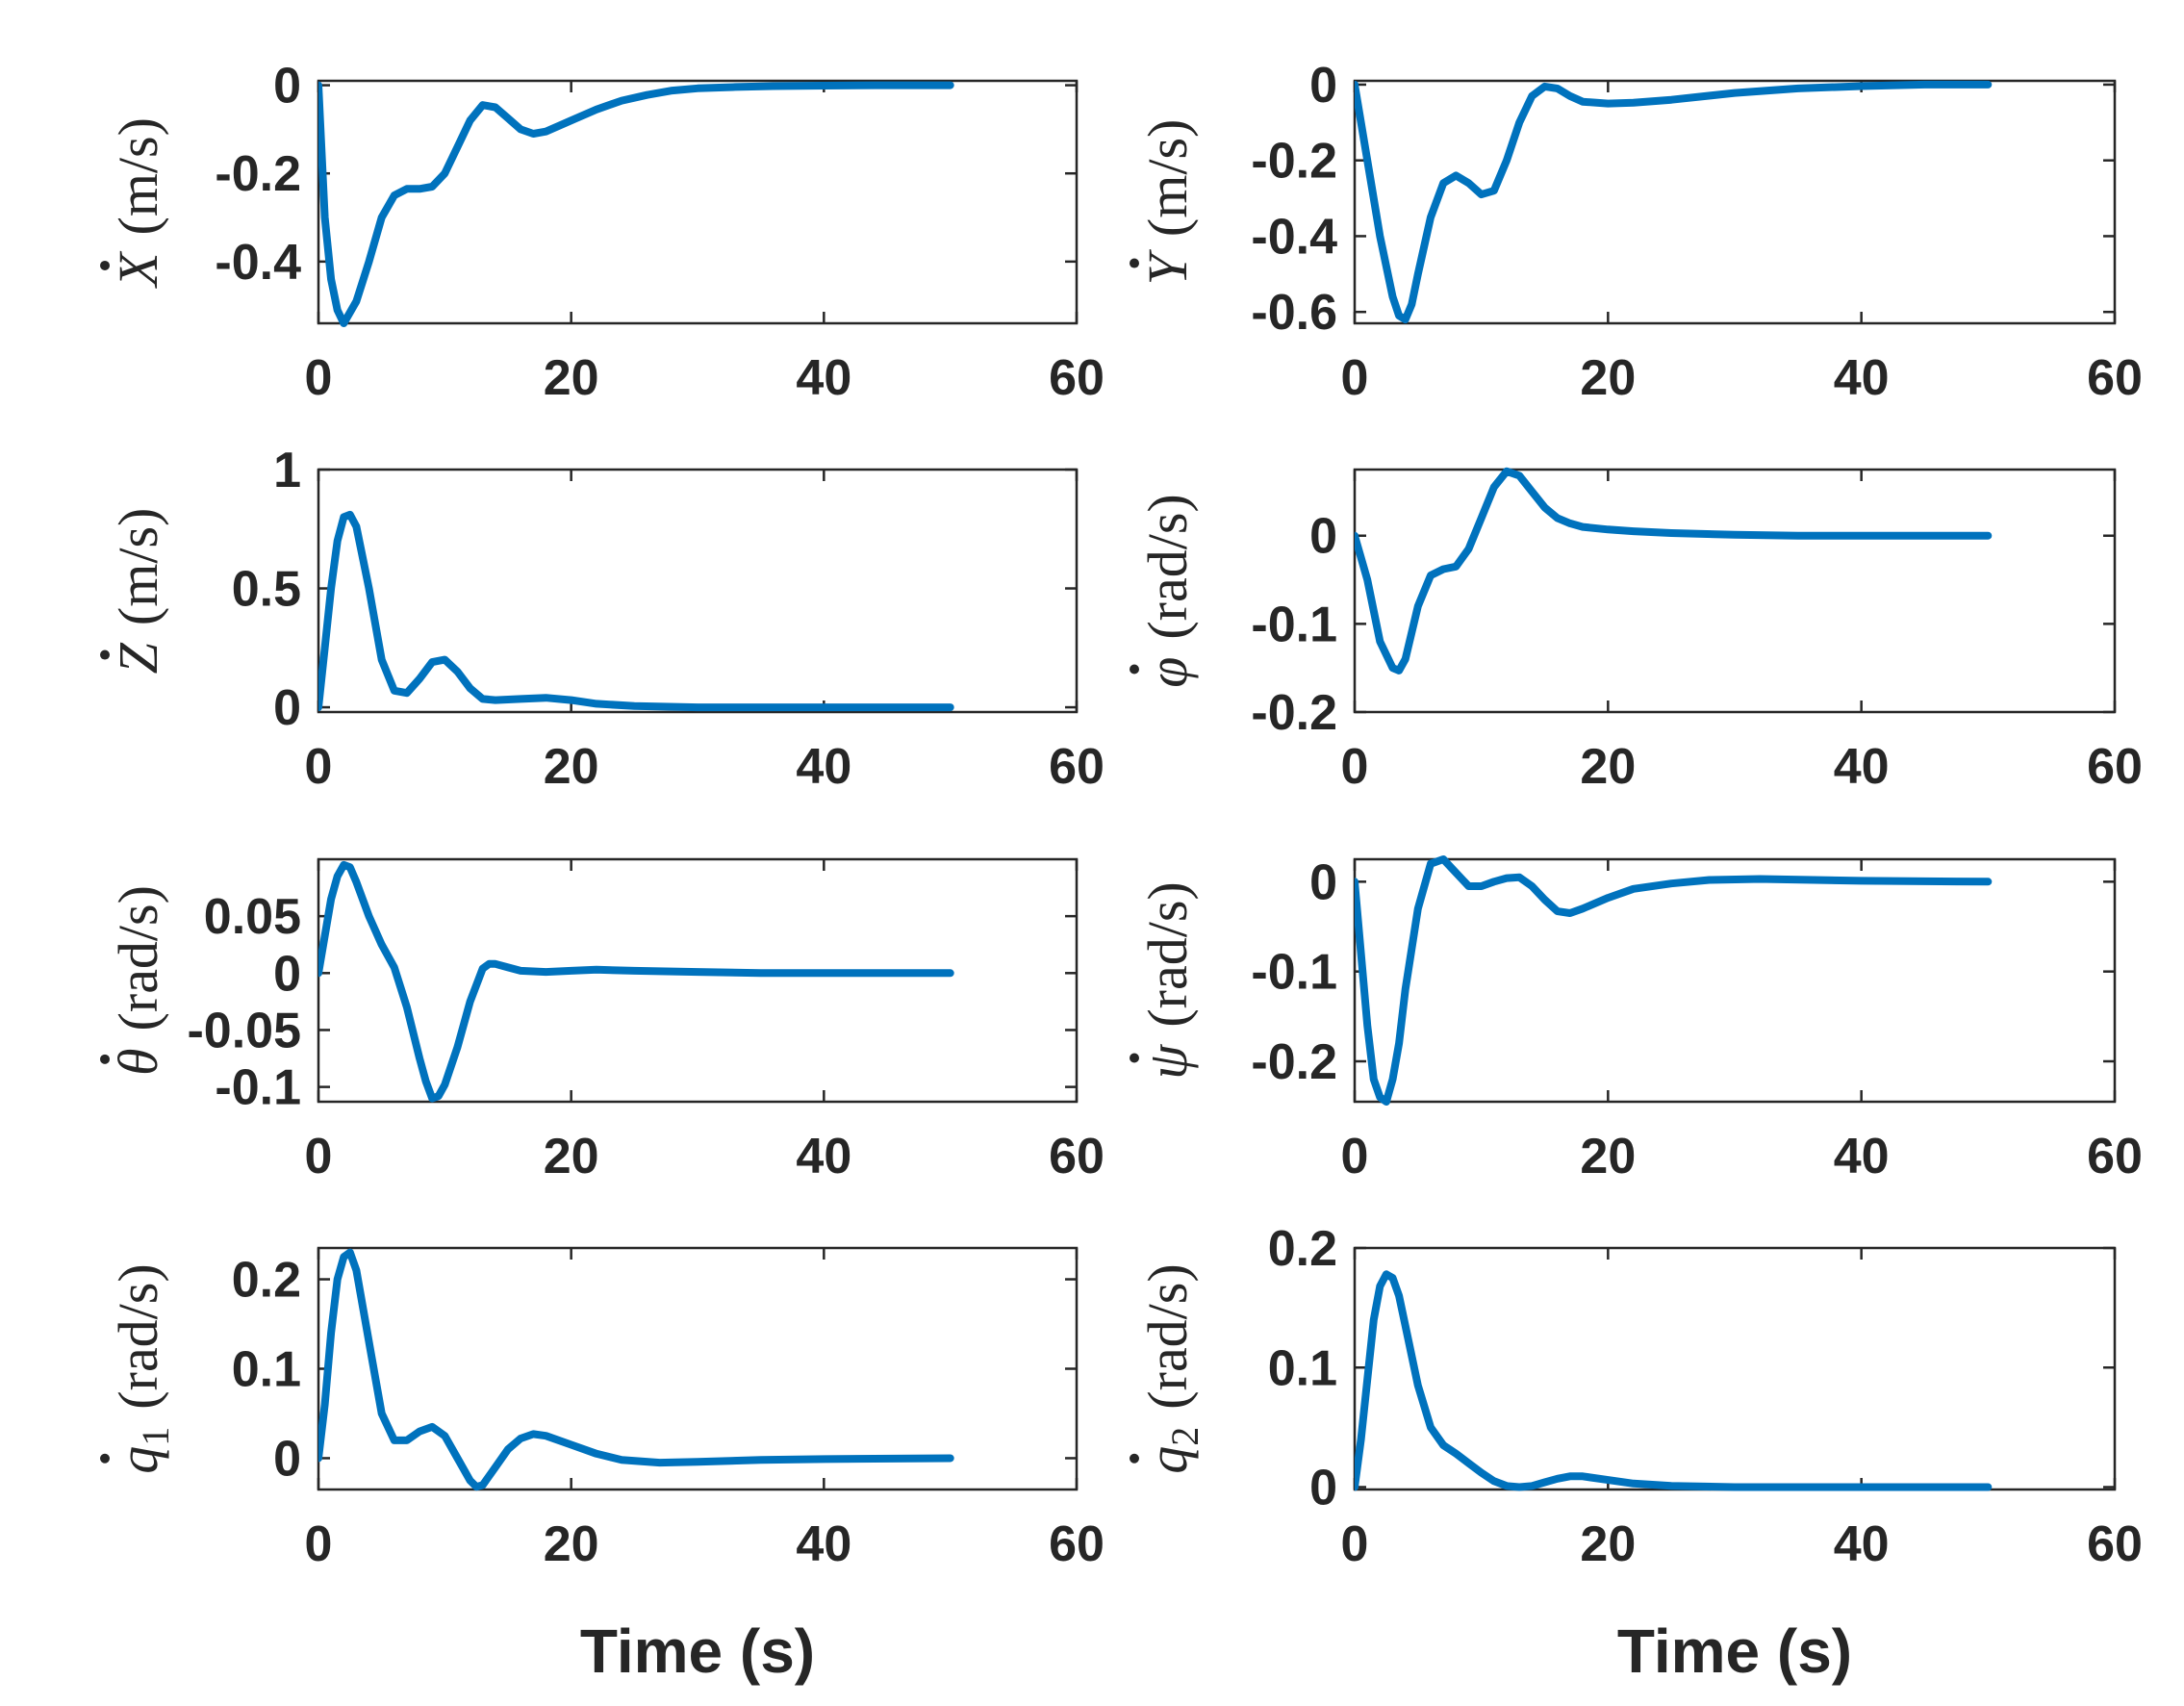 Image resolution: width=2184 pixels, height=1706 pixels. What do you see at coordinates (138, 1062) in the screenshot?
I see `y-label-symbol: θ` at bounding box center [138, 1062].